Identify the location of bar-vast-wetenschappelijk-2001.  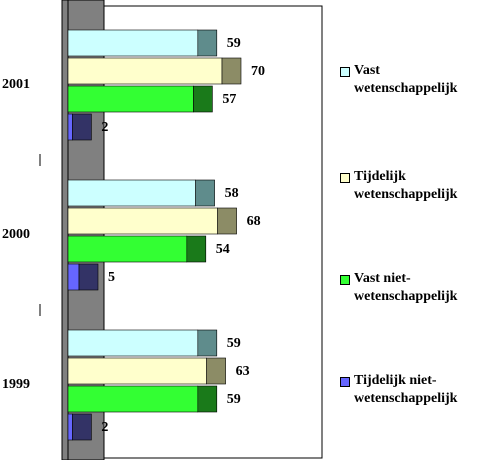
(142, 43).